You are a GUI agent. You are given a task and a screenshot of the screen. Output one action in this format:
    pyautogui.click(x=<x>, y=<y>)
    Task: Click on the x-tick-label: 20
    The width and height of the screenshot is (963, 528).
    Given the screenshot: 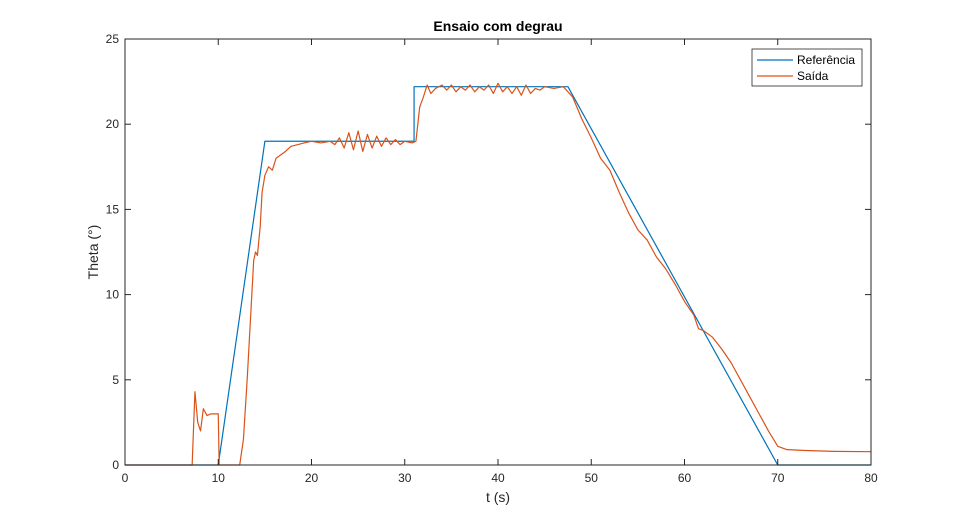 What is the action you would take?
    pyautogui.click(x=312, y=478)
    